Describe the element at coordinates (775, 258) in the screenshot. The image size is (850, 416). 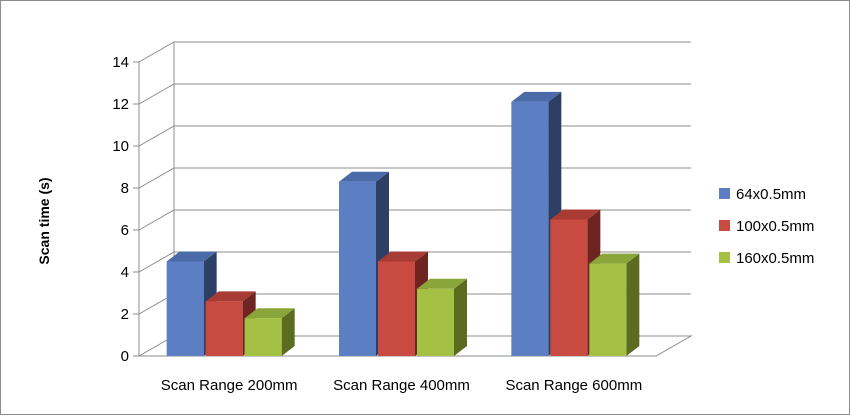
I see `legend-label: 160x0.5mm` at that location.